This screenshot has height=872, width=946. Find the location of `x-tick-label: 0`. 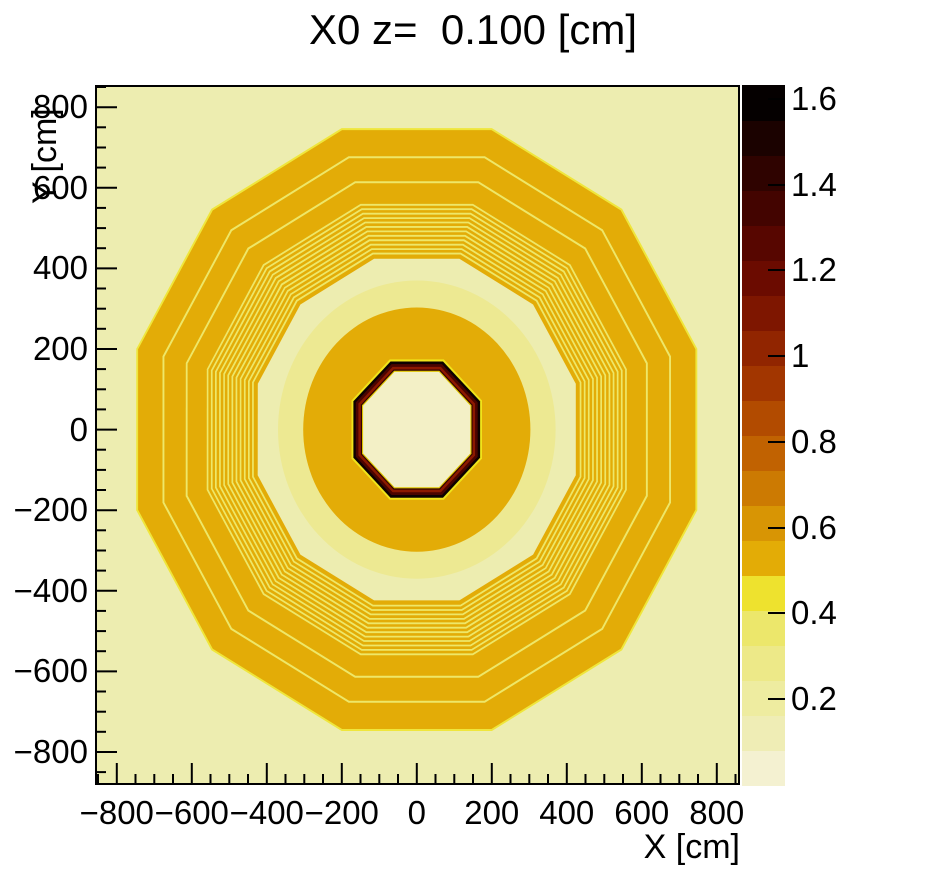

x-tick-label: 0 is located at coordinates (416, 812).